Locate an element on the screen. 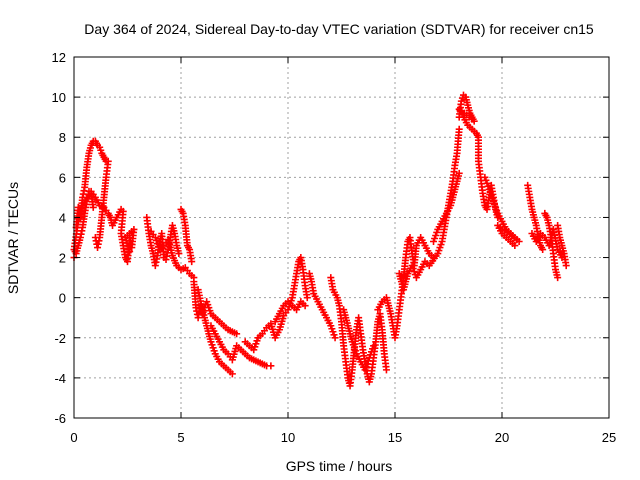 Image resolution: width=640 pixels, height=480 pixels. x-tick-label: 0 is located at coordinates (73, 437).